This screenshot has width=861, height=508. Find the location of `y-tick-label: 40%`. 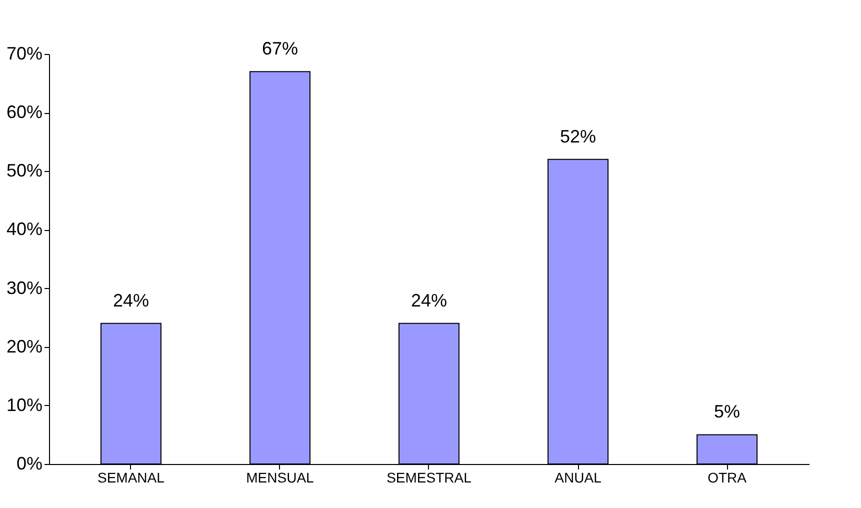

y-tick-label: 40% is located at coordinates (24, 229).